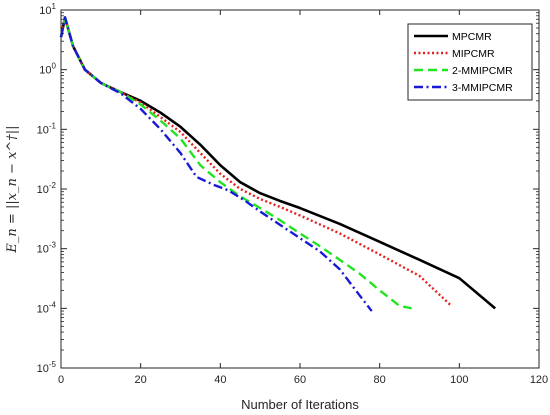 The width and height of the screenshot is (550, 415). Describe the element at coordinates (47, 9) in the screenshot. I see `y-tick-label: 10¹` at that location.